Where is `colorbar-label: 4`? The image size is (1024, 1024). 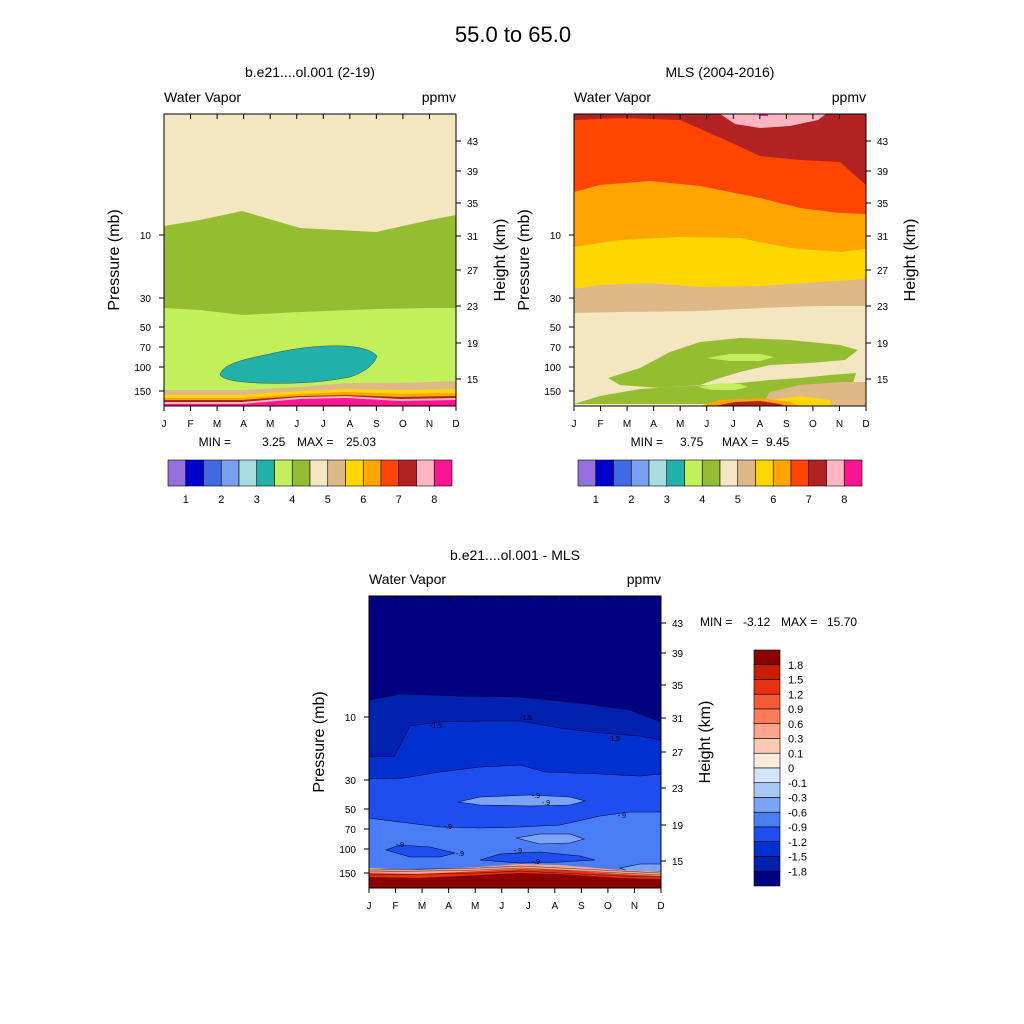
colorbar-label: 4 is located at coordinates (702, 500).